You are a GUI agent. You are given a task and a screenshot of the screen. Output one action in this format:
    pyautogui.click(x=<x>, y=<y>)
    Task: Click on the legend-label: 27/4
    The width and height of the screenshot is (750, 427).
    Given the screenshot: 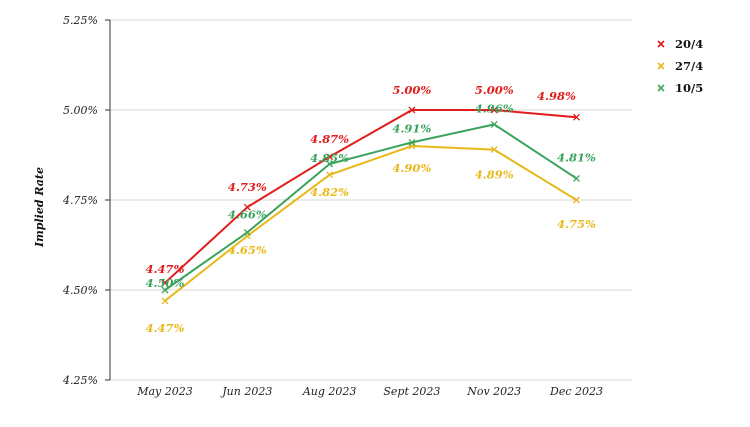 What is the action you would take?
    pyautogui.click(x=689, y=66)
    